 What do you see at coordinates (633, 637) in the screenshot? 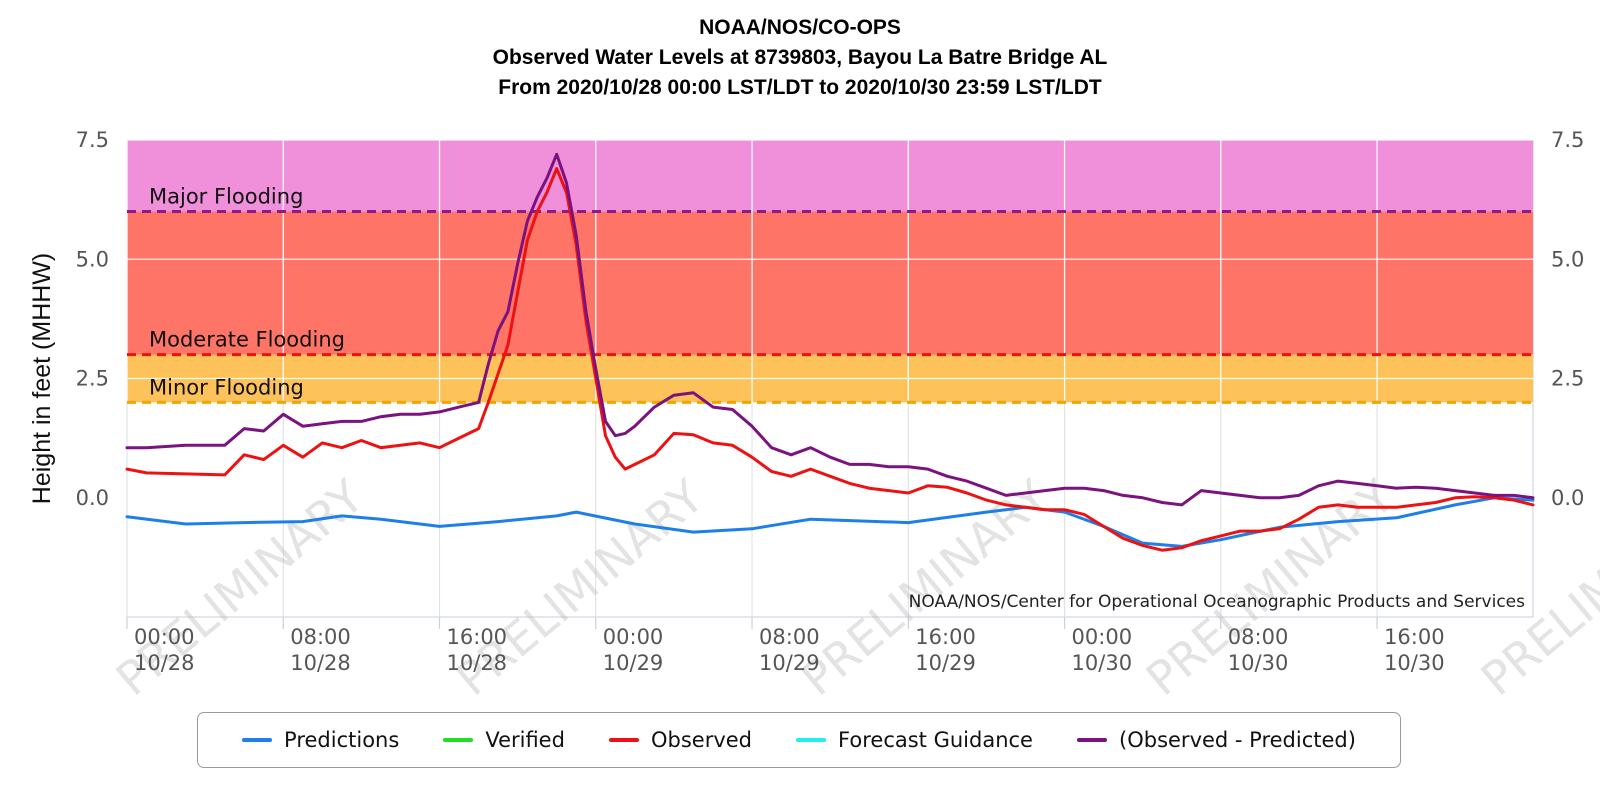
I see `x-tick-time-3: 00:00` at bounding box center [633, 637].